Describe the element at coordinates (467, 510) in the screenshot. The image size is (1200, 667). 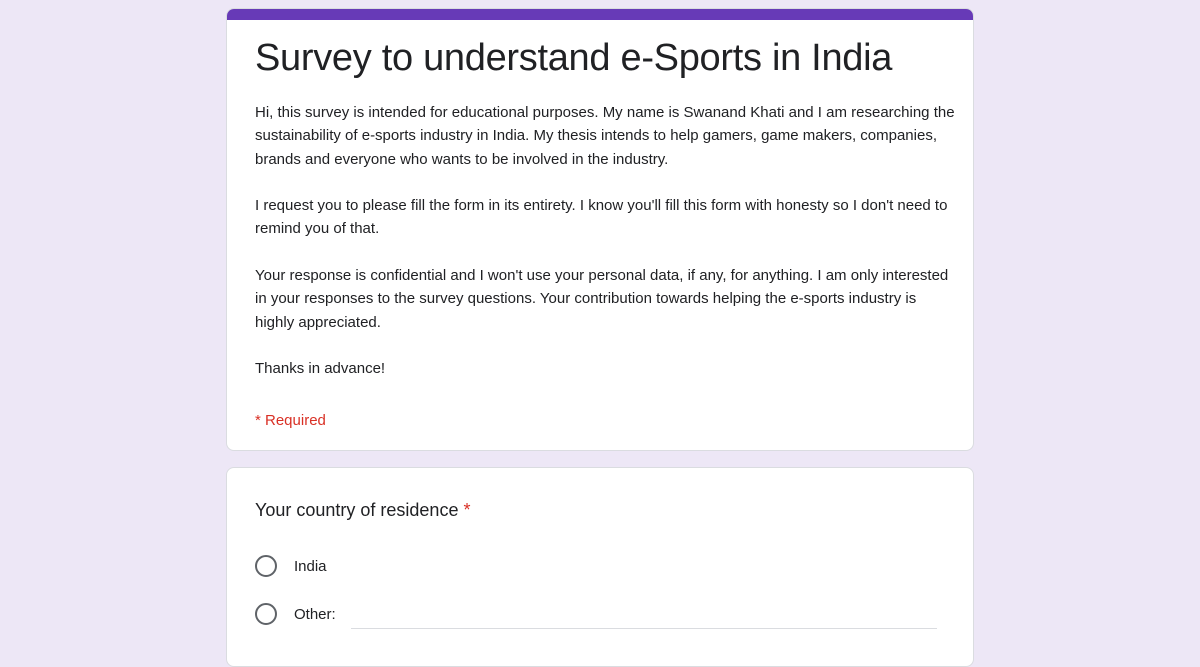
I see `required-mark: *` at that location.